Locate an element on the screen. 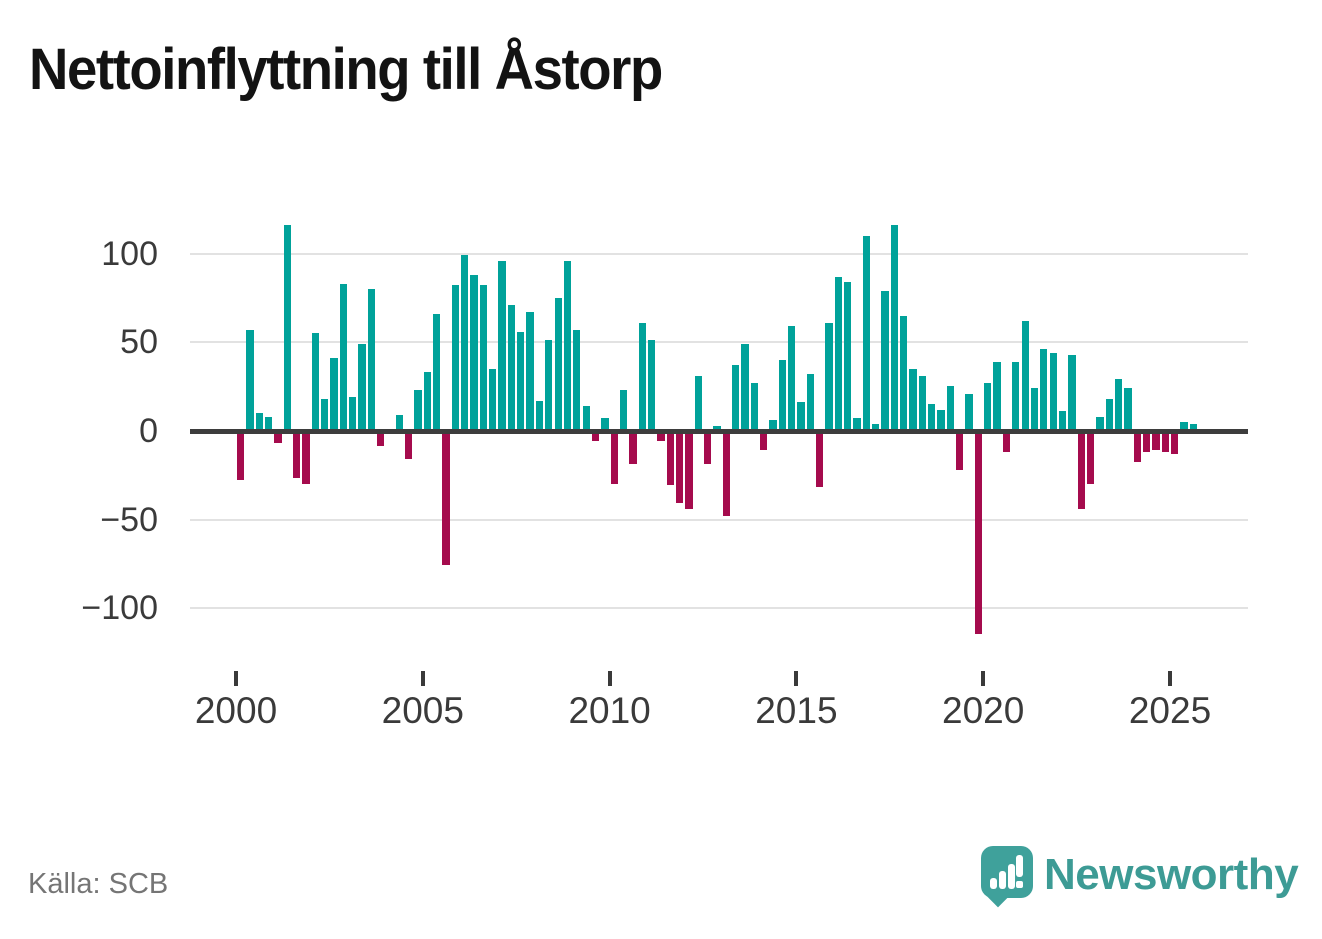  bar-2024q2 is located at coordinates (1146, 443).